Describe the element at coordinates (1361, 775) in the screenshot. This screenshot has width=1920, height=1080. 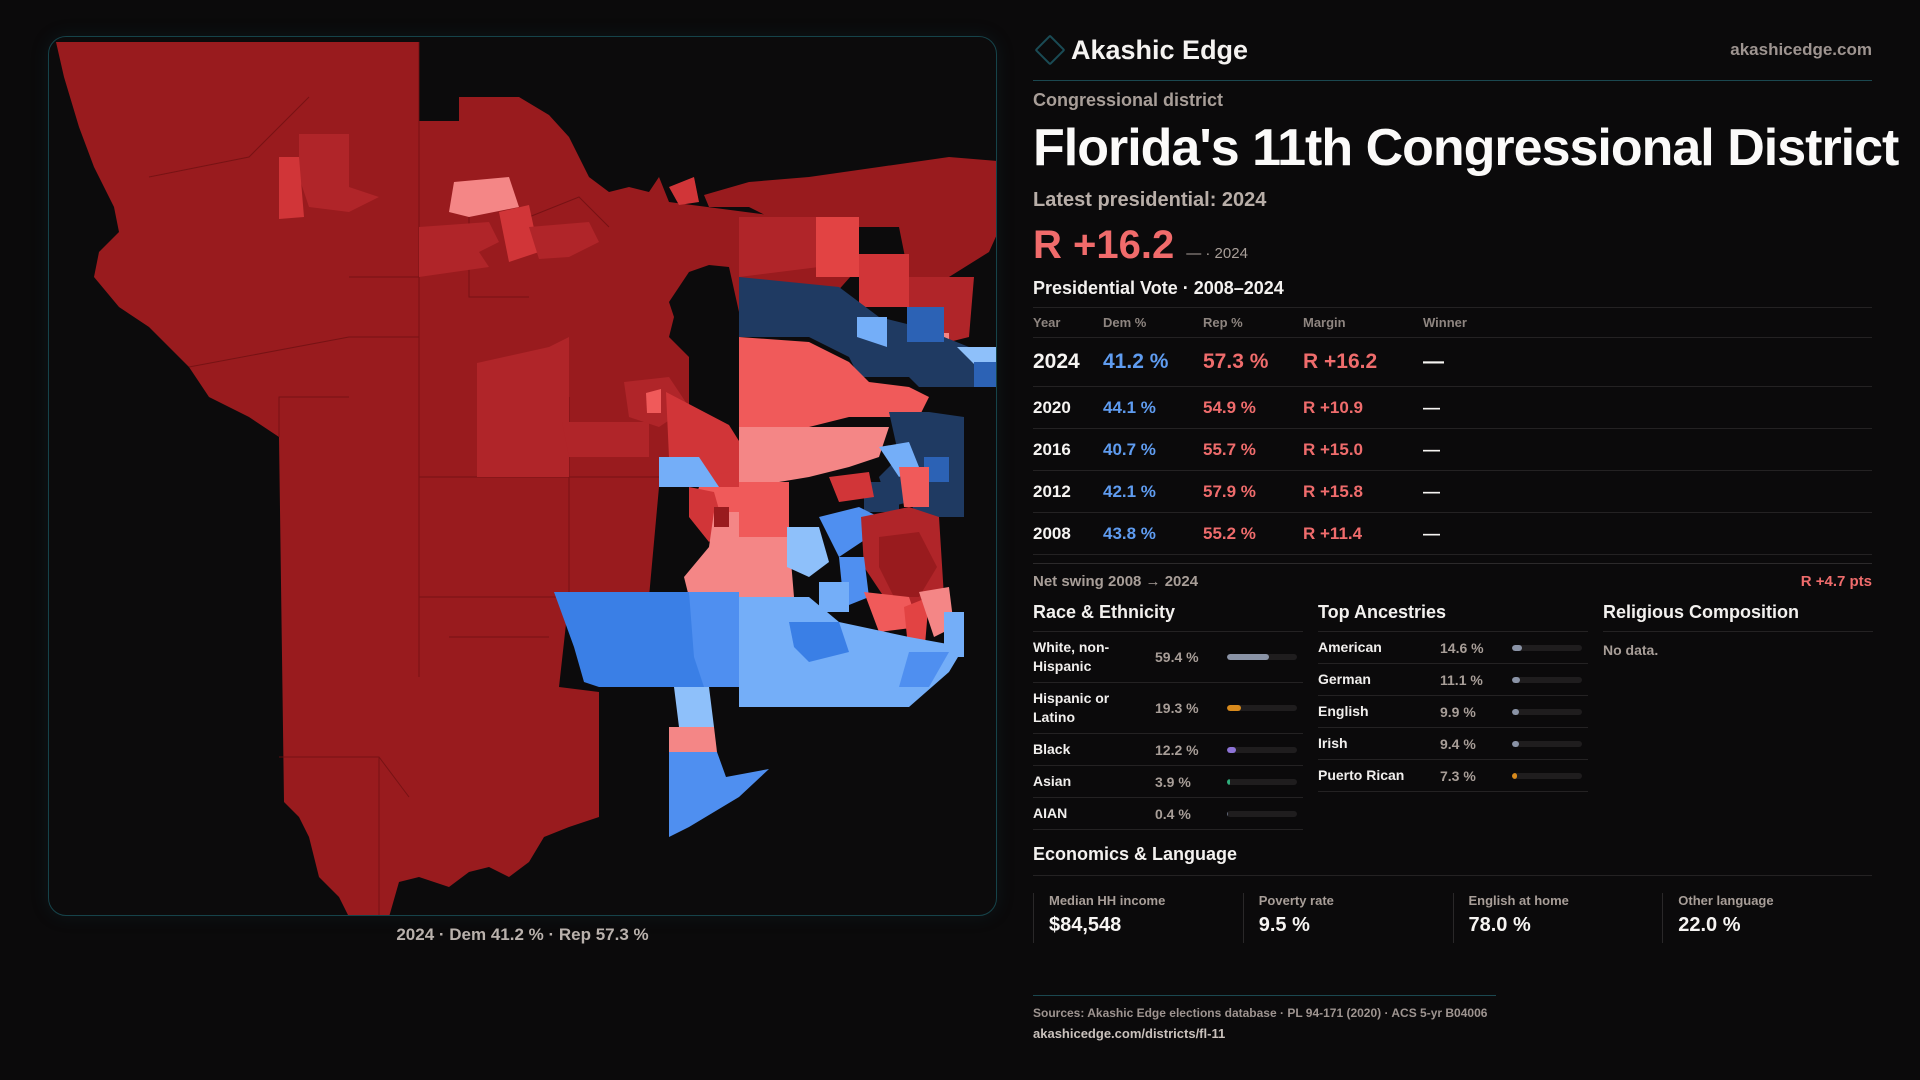
I see `ancestry-label: Puerto Rican` at that location.